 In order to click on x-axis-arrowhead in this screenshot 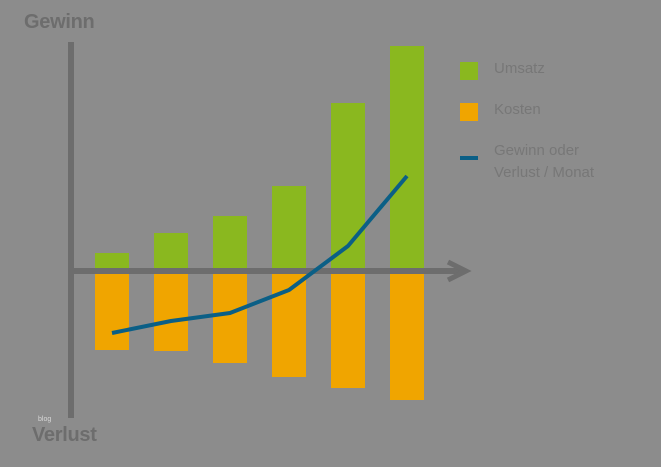, I will do `click(459, 271)`.